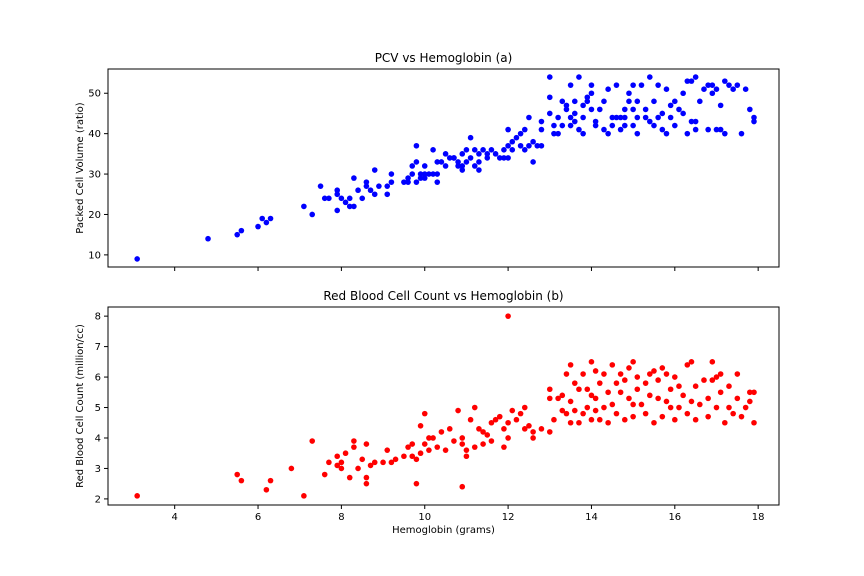 The height and width of the screenshot is (576, 864). What do you see at coordinates (94, 255) in the screenshot?
I see `chart-pcv-ytick-label: 10` at bounding box center [94, 255].